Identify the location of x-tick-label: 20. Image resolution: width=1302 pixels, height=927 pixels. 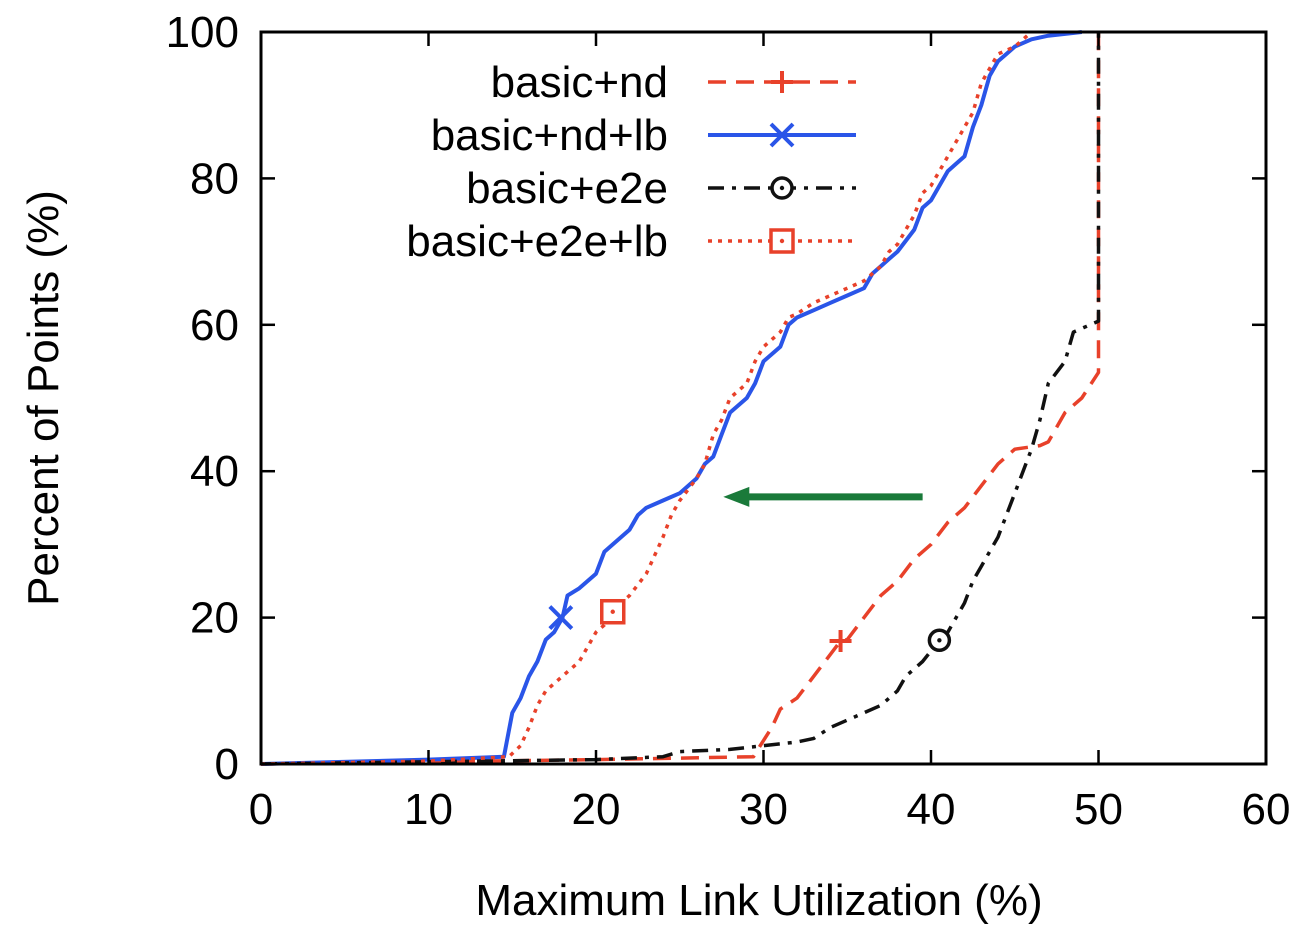
(596, 809).